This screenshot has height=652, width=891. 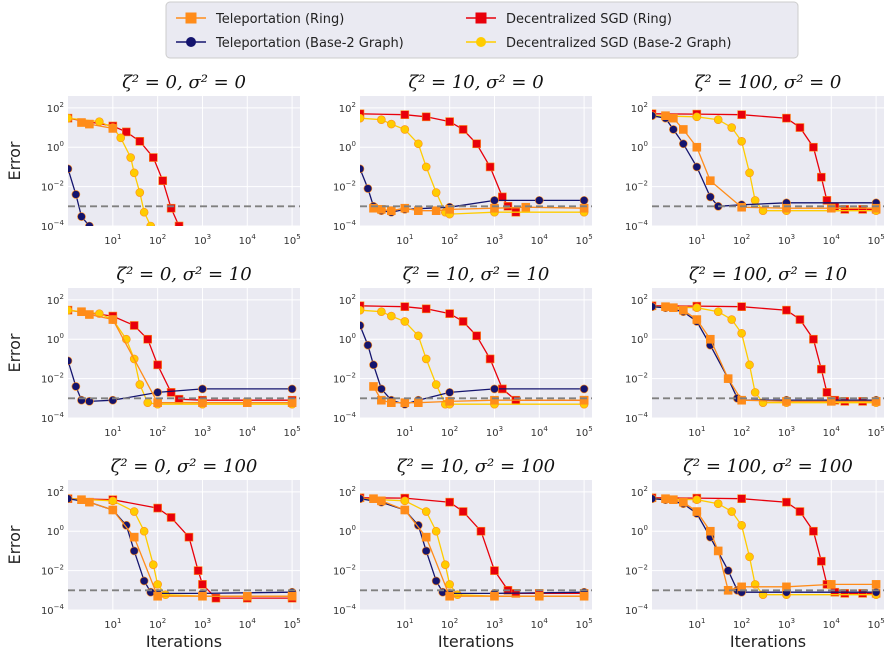 What do you see at coordinates (62, 144) in the screenshot?
I see `y-tick-exponent: 0` at bounding box center [62, 144].